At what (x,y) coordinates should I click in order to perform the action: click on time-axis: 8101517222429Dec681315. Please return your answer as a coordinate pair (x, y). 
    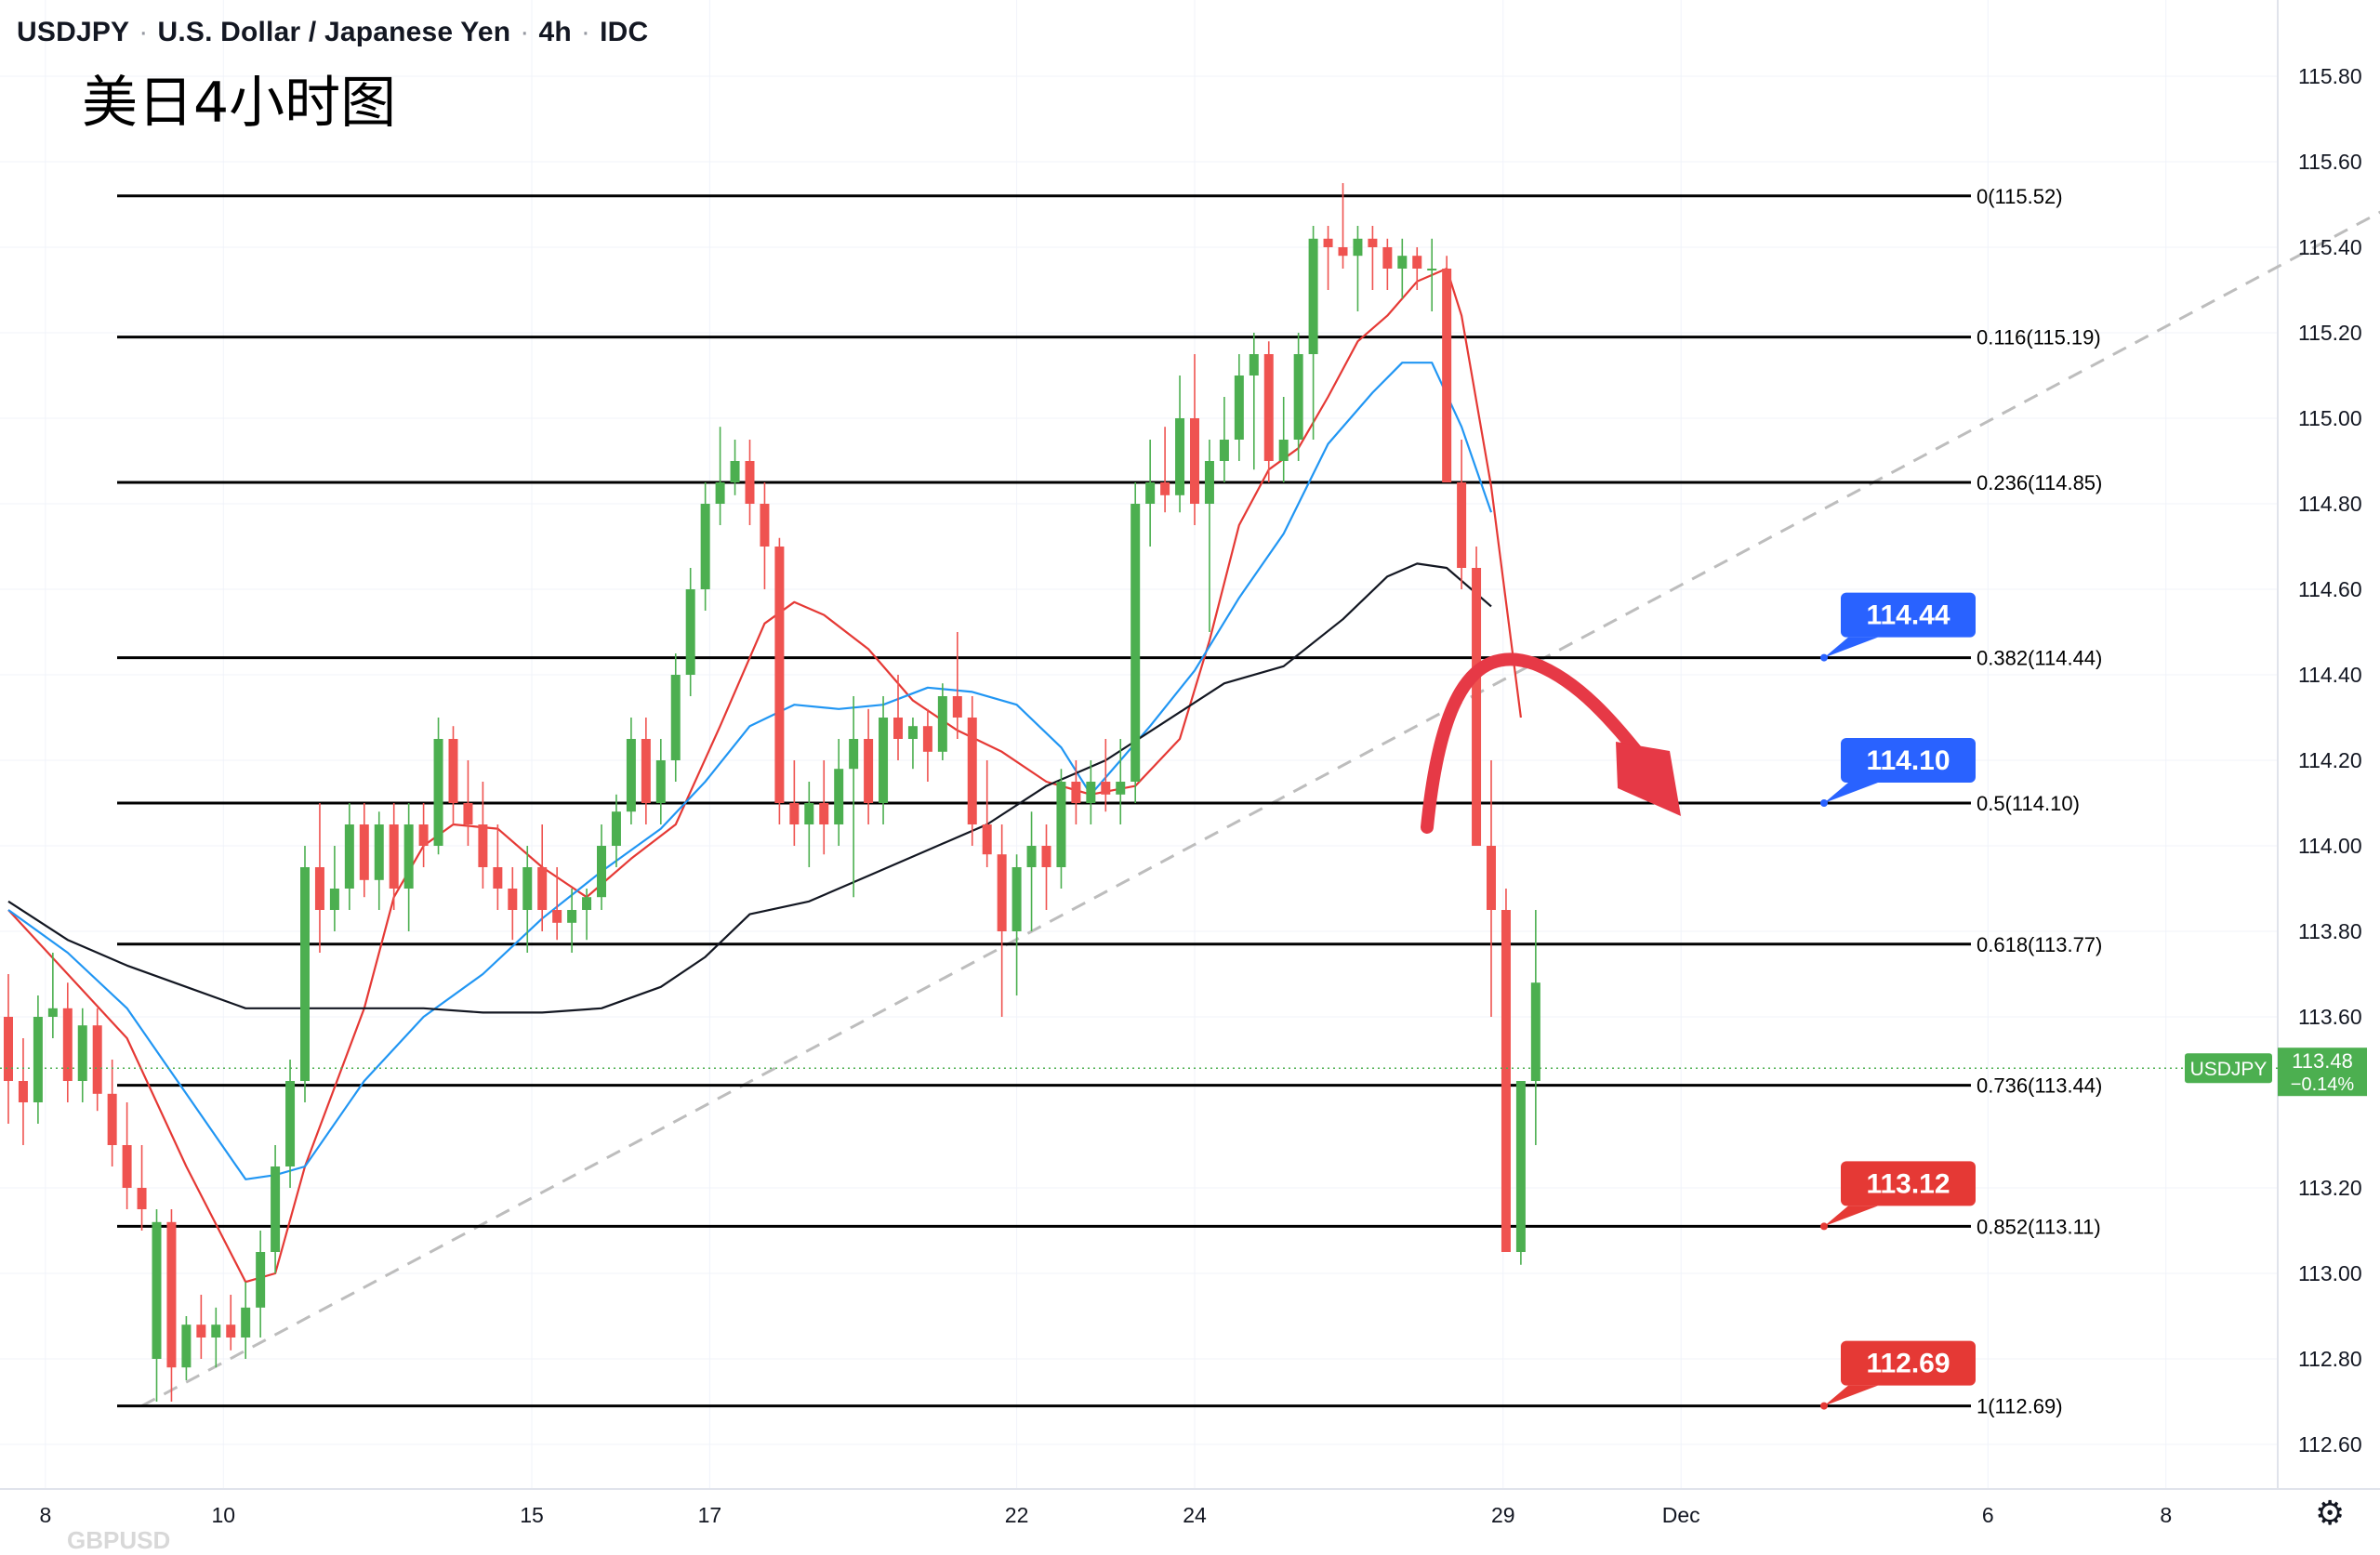
    Looking at the image, I should click on (1209, 1515).